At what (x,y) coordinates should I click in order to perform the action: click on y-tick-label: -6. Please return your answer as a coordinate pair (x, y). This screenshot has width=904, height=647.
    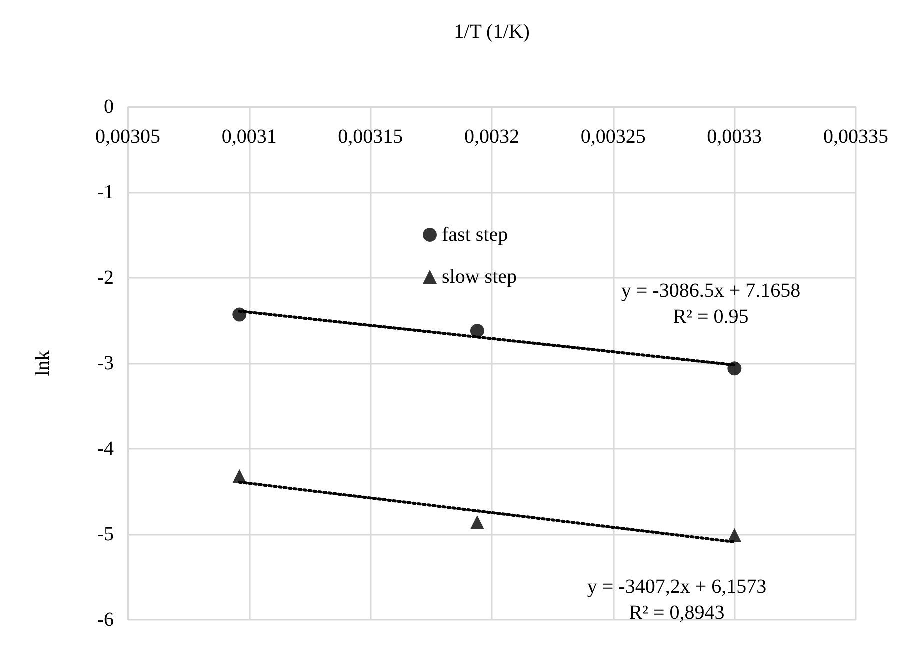
    Looking at the image, I should click on (105, 620).